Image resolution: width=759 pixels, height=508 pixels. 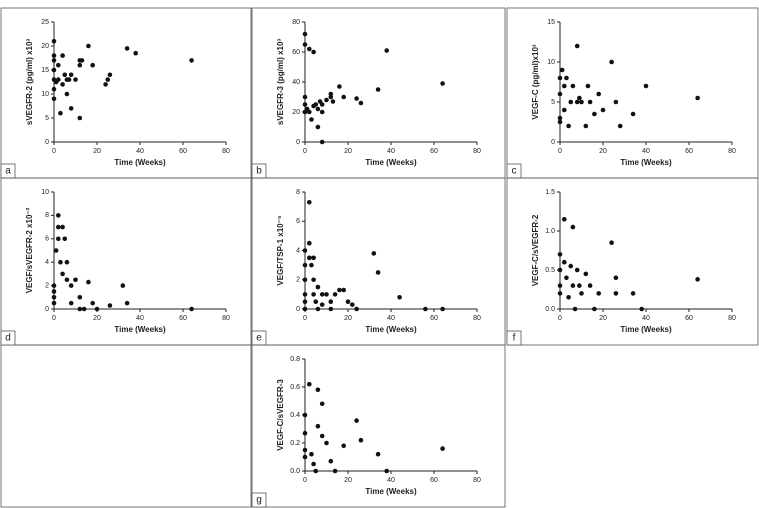 What do you see at coordinates (646, 329) in the screenshot?
I see `x-axis-label: Time (Weeks)` at bounding box center [646, 329].